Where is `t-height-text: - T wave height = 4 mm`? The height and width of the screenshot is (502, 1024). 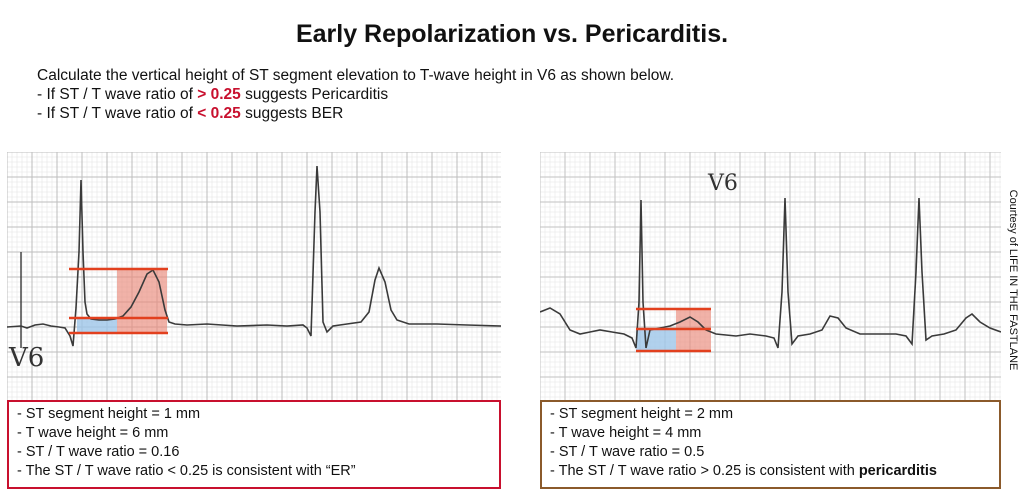 t-height-text: - T wave height = 4 mm is located at coordinates (626, 433).